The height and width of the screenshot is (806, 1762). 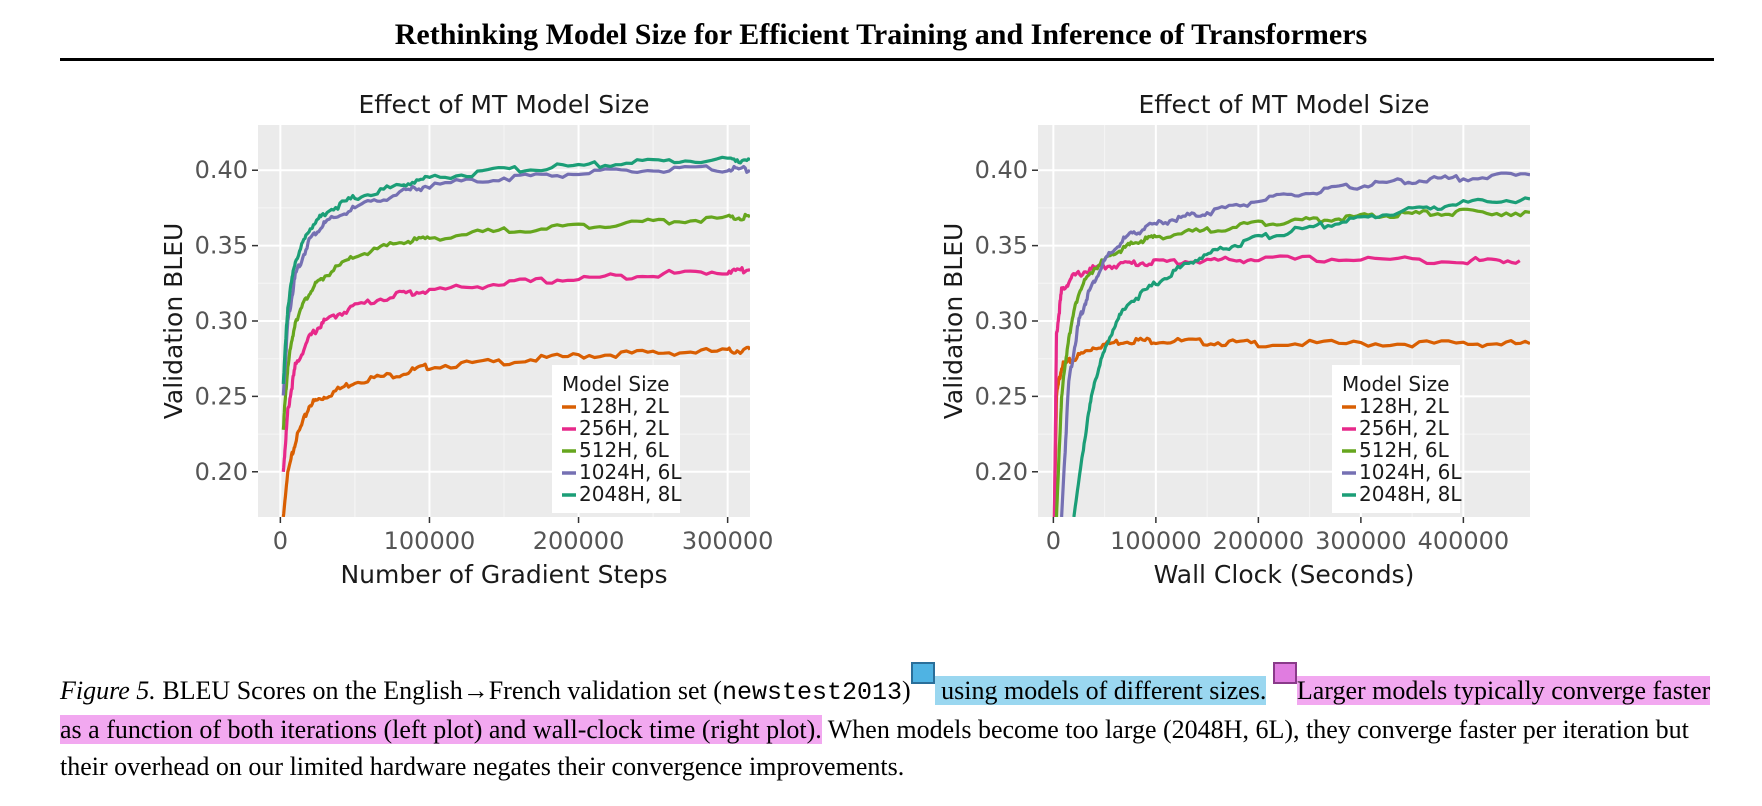 I want to click on x-axis-label: Wall Clock (Seconds), so click(x=1284, y=574).